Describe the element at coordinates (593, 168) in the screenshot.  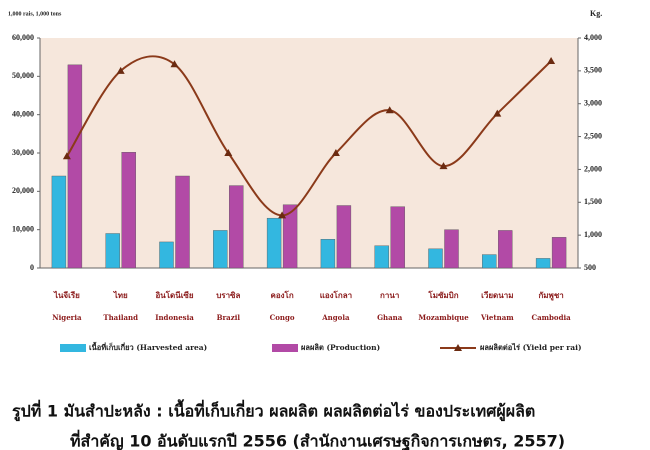
I see `y2-tick-label: 2,000` at that location.